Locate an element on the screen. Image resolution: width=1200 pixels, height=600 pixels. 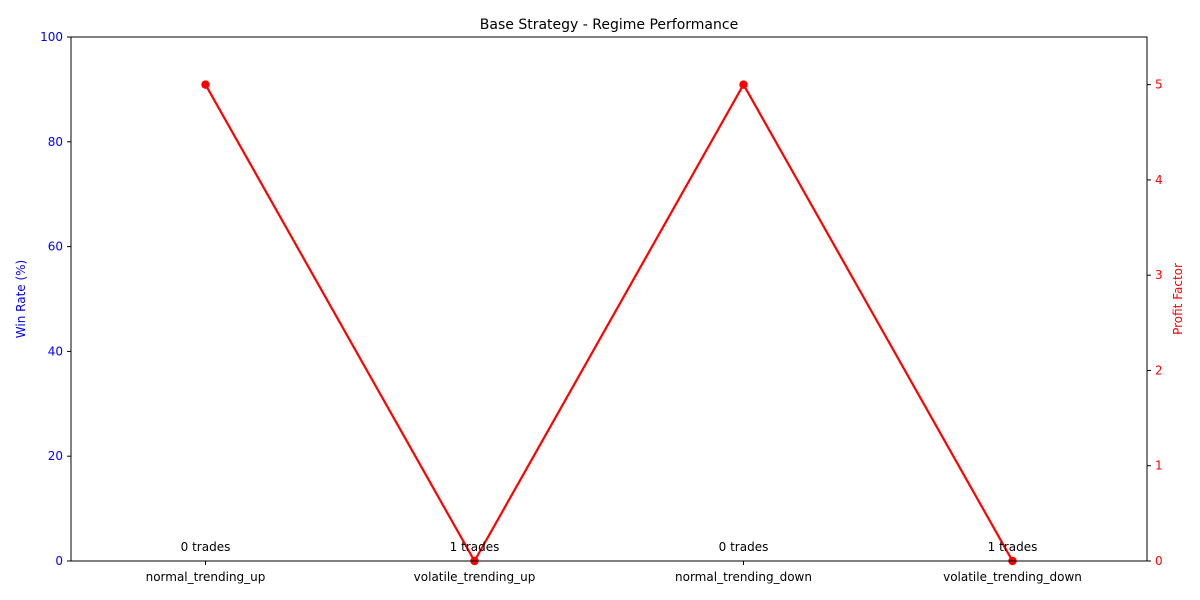
left-axis-title: Win Rate (%) is located at coordinates (21, 299).